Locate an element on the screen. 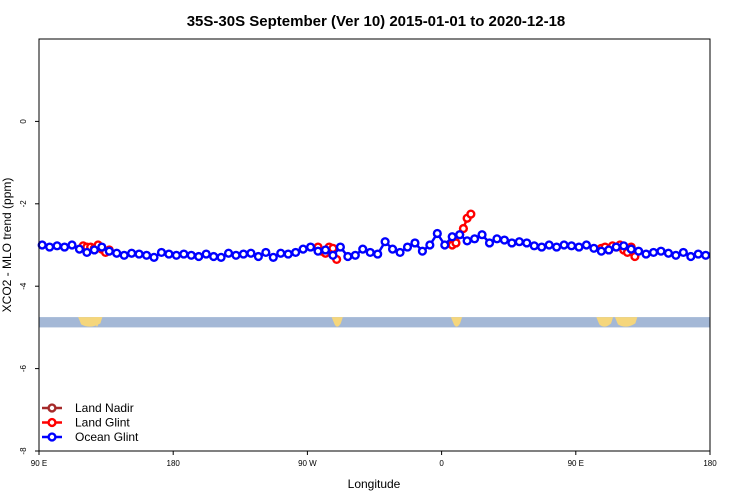 The height and width of the screenshot is (500, 750). ocean-band is located at coordinates (374, 322).